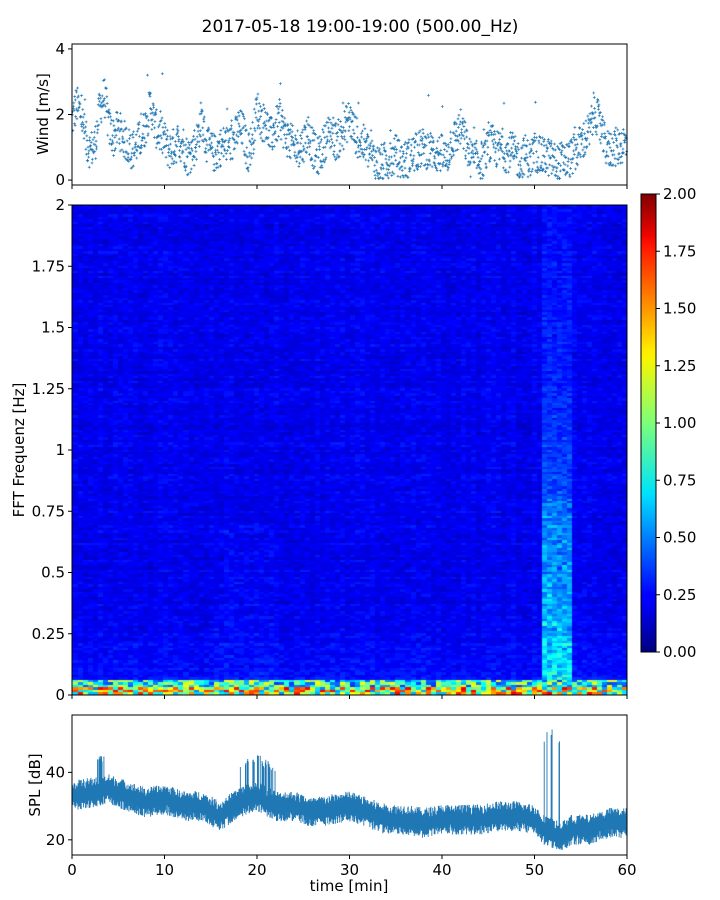 The height and width of the screenshot is (900, 720). I want to click on wind-ytick-label: 2, so click(60, 115).